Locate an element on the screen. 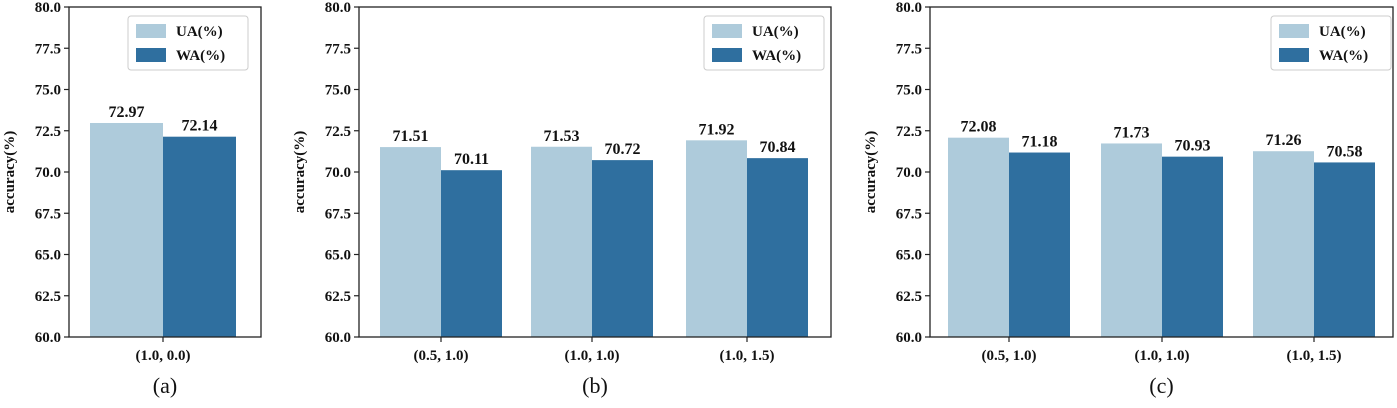 Image resolution: width=1397 pixels, height=408 pixels. data-label: 72.08 is located at coordinates (979, 127).